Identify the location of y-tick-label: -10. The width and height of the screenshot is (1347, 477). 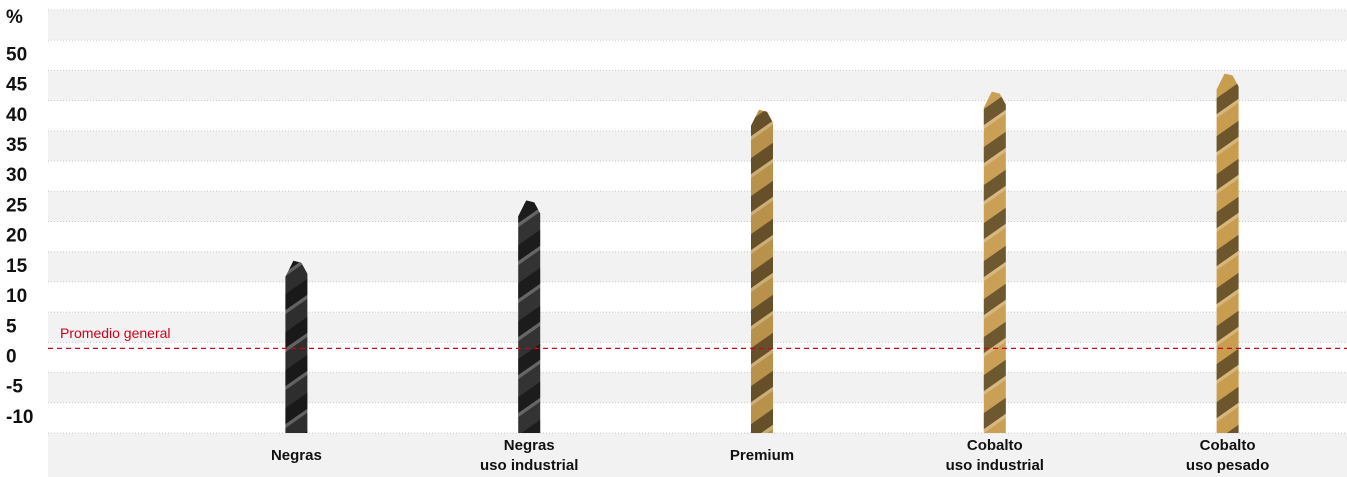
(19, 417).